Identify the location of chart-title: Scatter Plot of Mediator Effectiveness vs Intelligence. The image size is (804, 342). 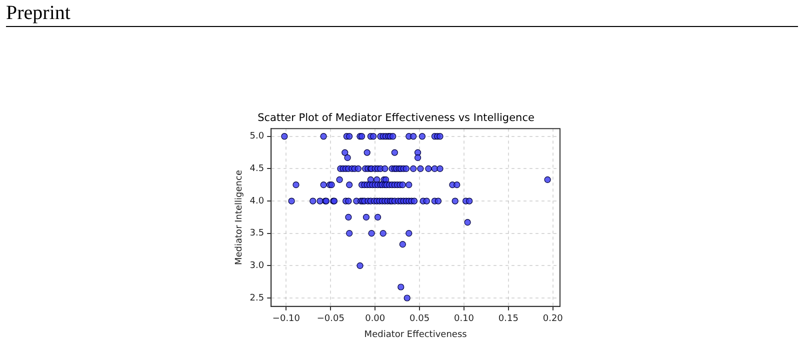
(396, 118).